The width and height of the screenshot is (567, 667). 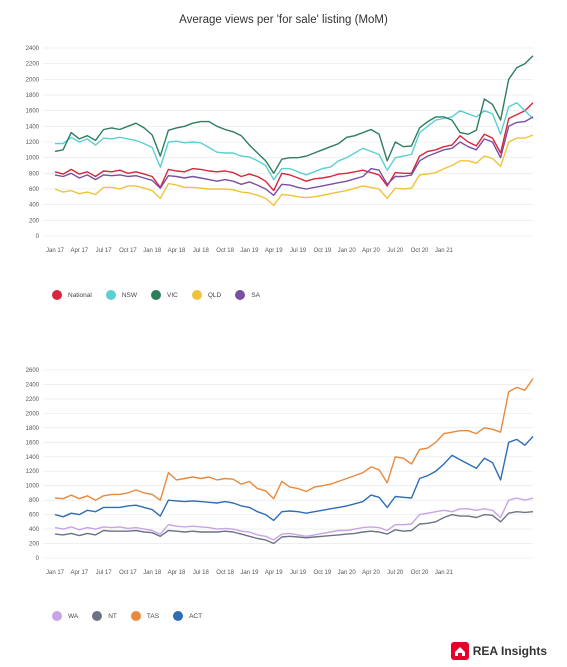 What do you see at coordinates (444, 573) in the screenshot?
I see `chart-2-x-tick-label: Jan 21` at bounding box center [444, 573].